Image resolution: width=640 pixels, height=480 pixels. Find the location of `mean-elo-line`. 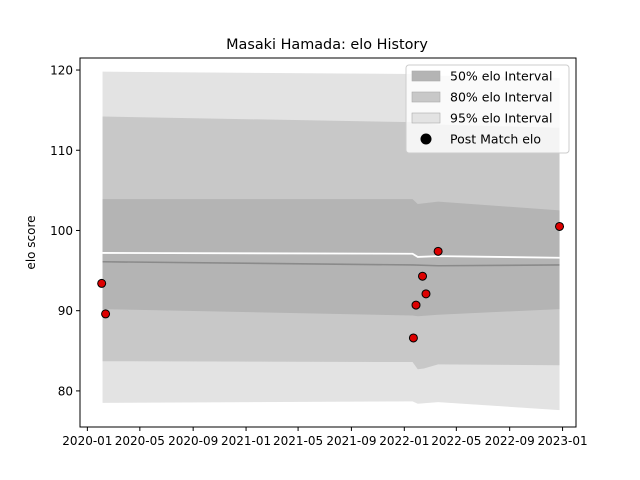

mean-elo-line is located at coordinates (331, 263).